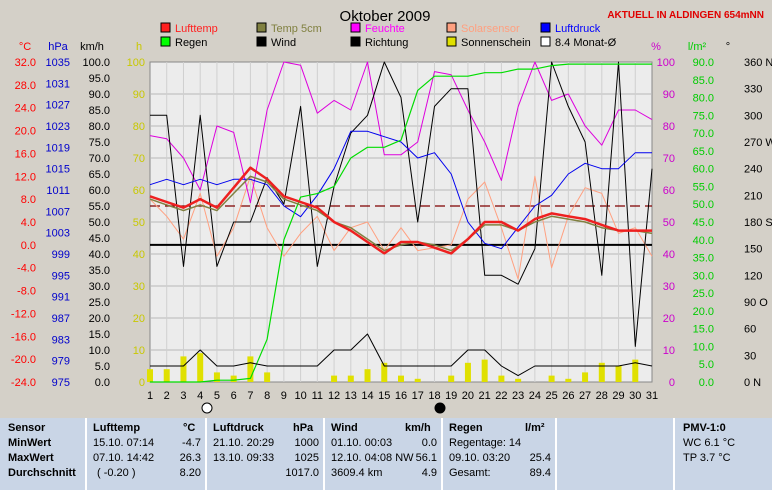 This screenshot has width=772, height=490. Describe the element at coordinates (23, 314) in the screenshot. I see `tick-temp: -12.0` at that location.